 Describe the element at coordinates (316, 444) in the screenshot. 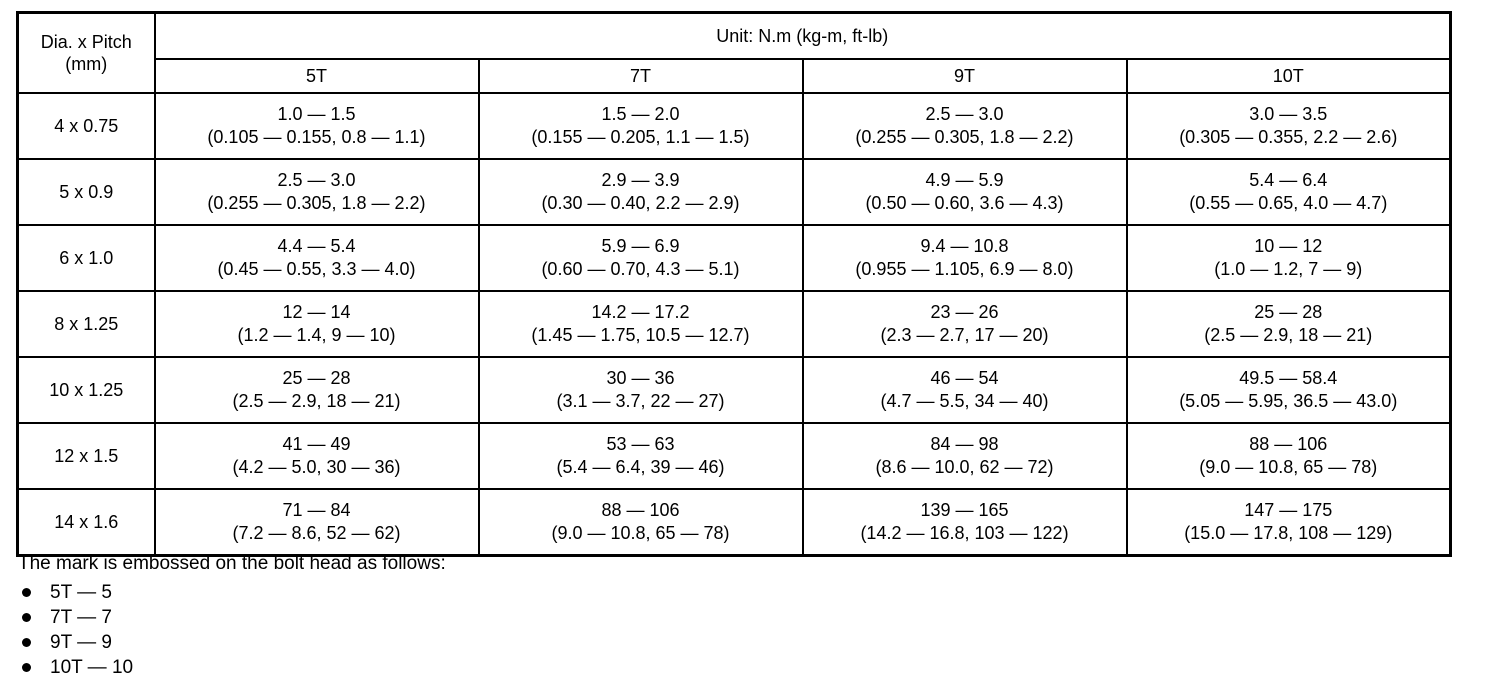

I see `torque-range-nm: 41 — 49` at that location.